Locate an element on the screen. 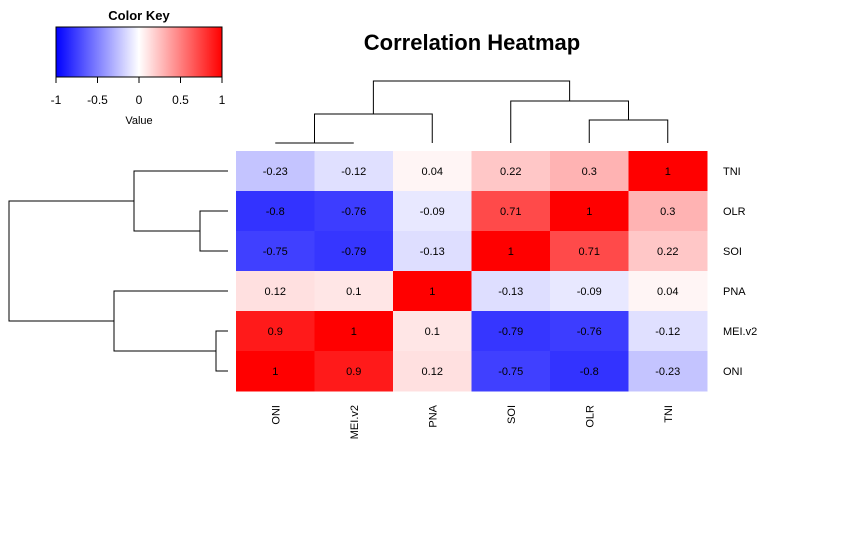 The height and width of the screenshot is (550, 868). color-key-tick-label: 0.5 is located at coordinates (180, 100).